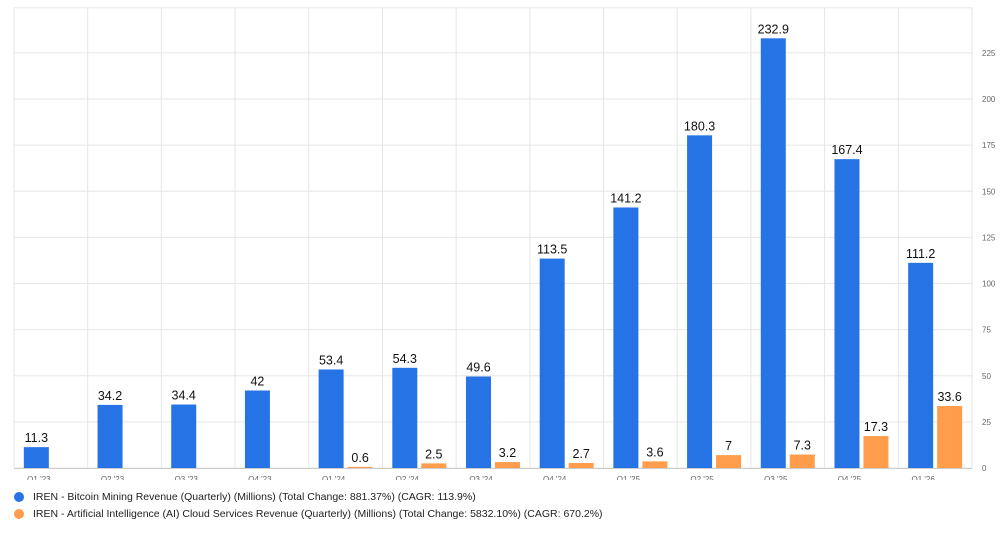  Describe the element at coordinates (555, 477) in the screenshot. I see `x-tick-label: Q4 '24` at that location.